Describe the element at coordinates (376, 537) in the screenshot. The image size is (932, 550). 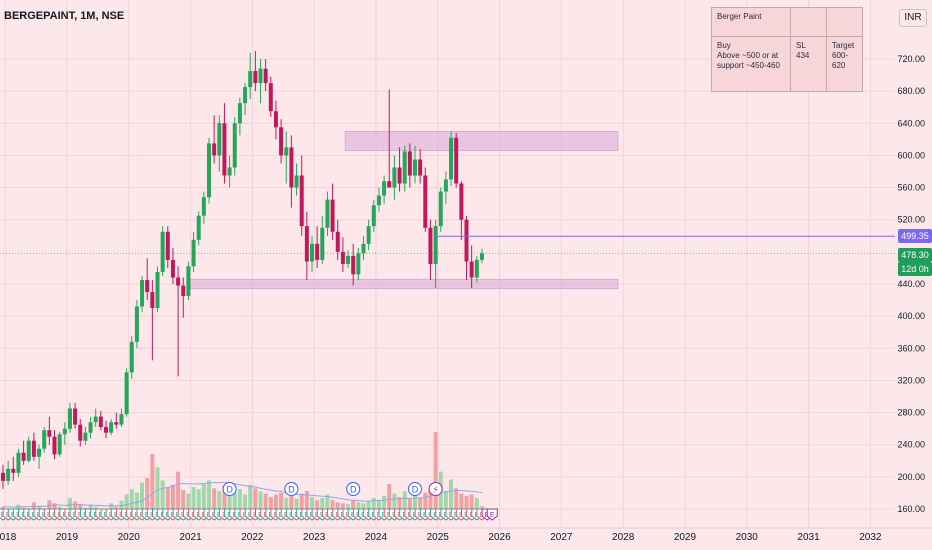
I see `x-tick-label: 2024` at that location.